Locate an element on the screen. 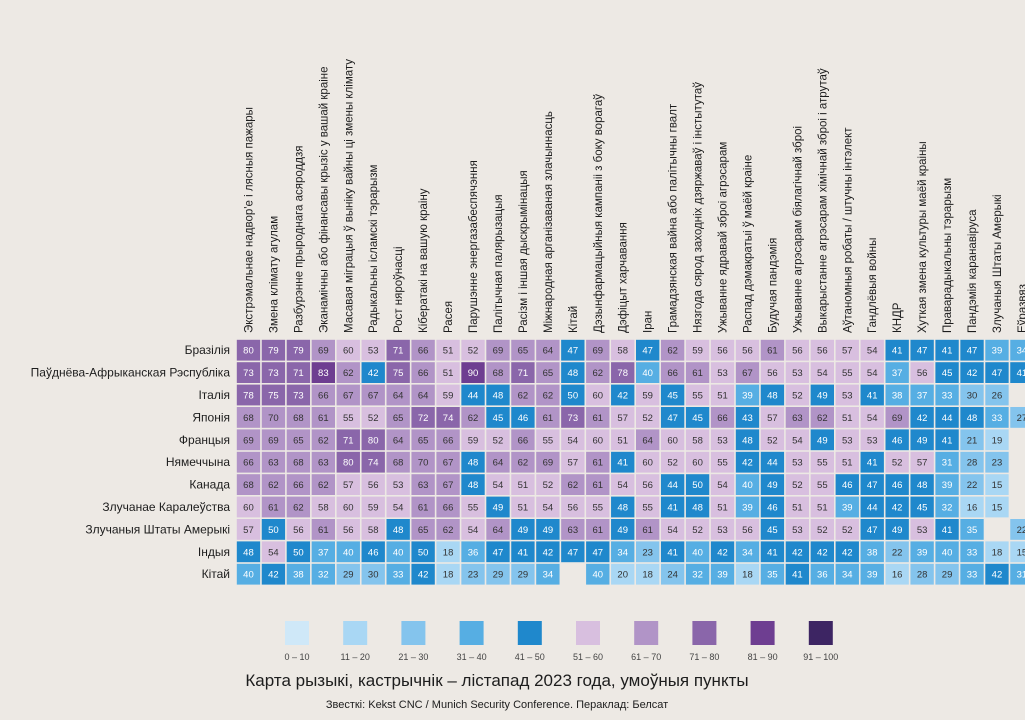  cell-value: 74 is located at coordinates (448, 418).